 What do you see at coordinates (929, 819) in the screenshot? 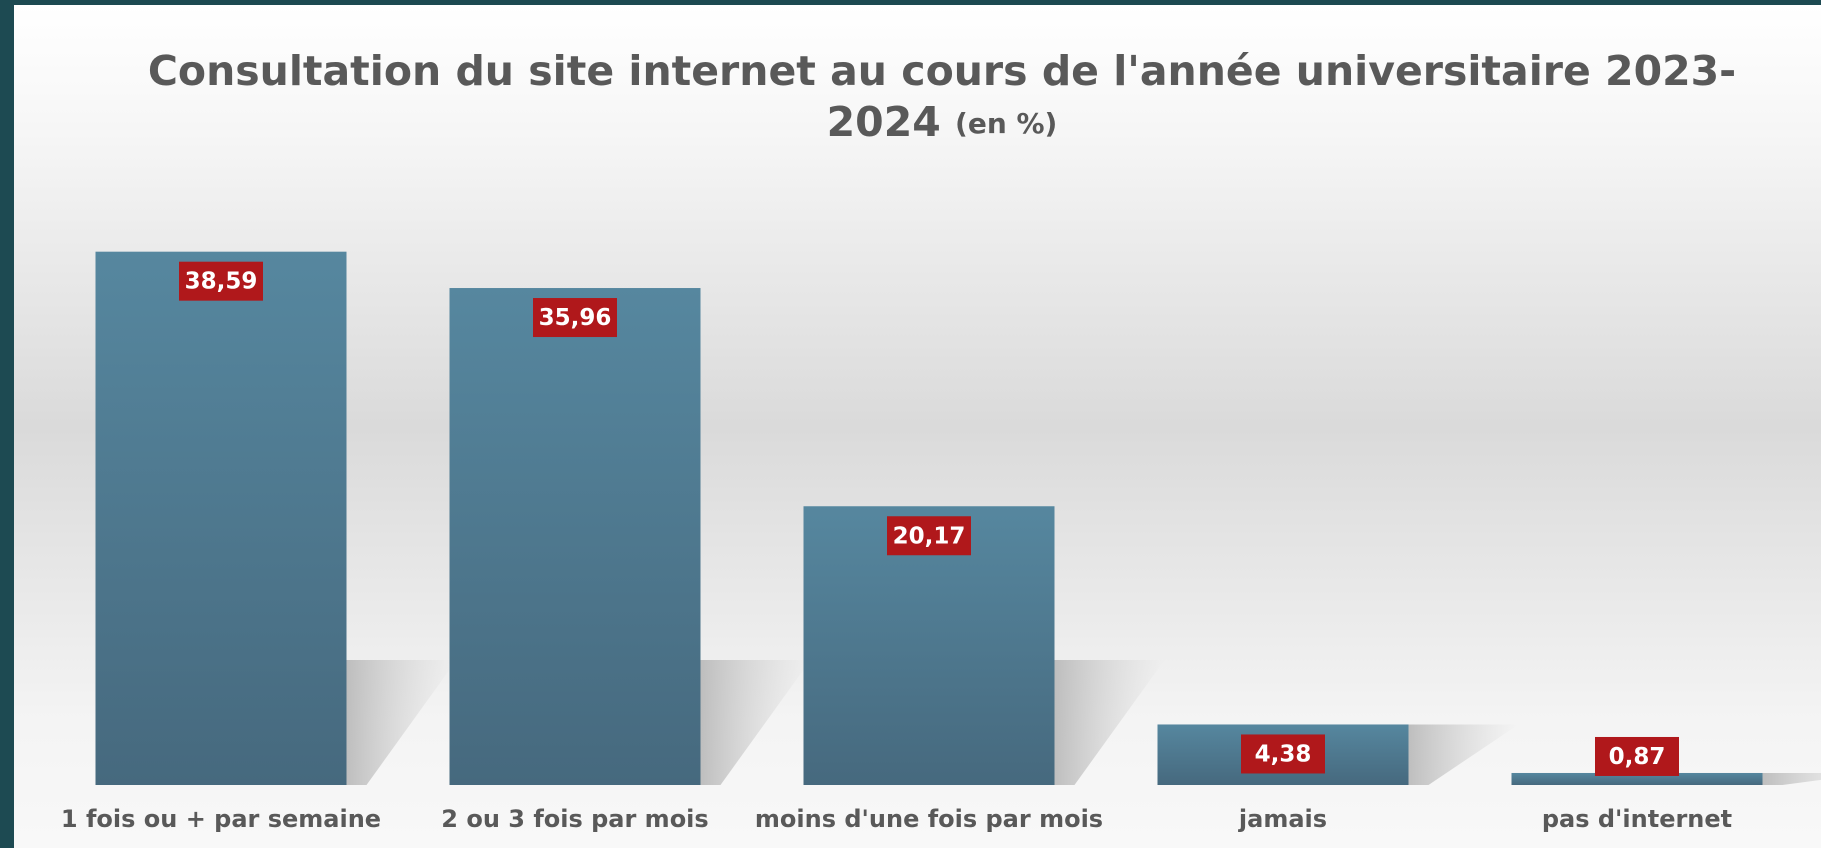
I see `x-tick-label: moins d'une fois par mois` at bounding box center [929, 819].